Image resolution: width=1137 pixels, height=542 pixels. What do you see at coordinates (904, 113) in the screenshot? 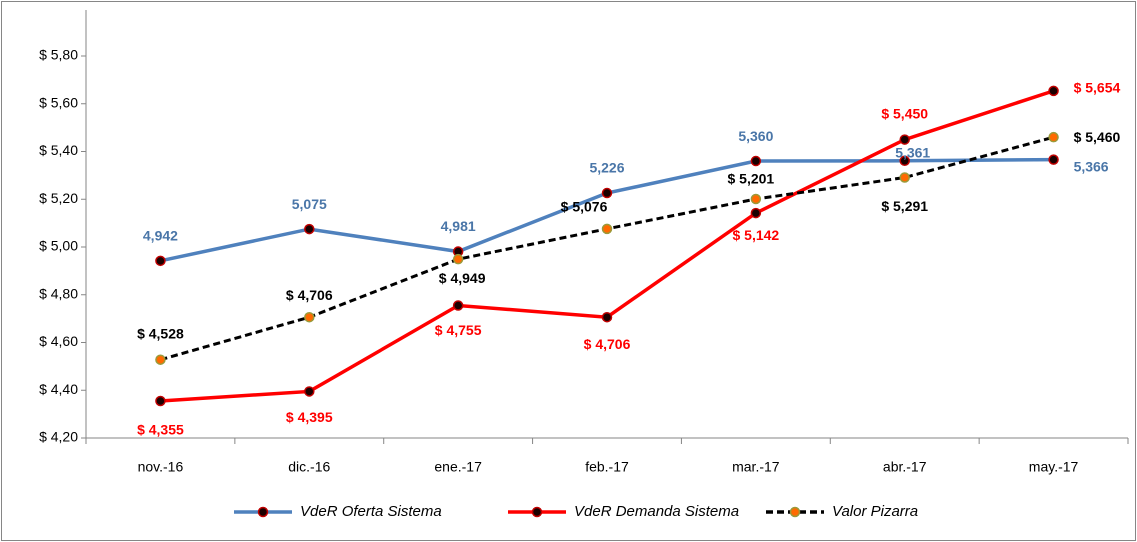
I see `data-label: $ 5,450` at bounding box center [904, 113].